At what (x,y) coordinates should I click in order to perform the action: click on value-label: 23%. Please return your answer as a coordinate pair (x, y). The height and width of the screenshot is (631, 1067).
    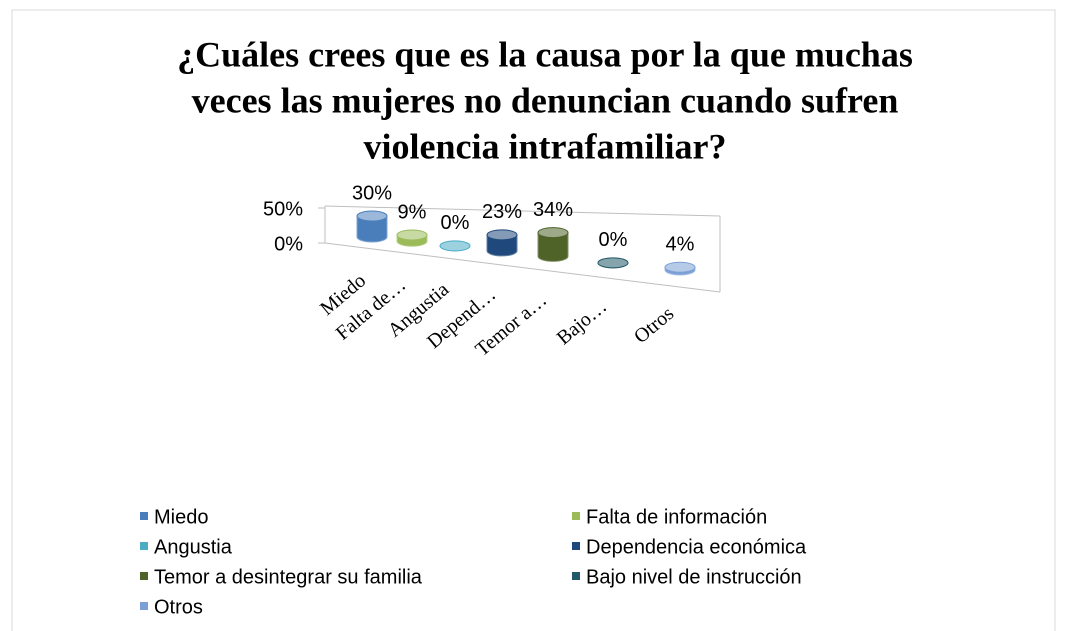
    Looking at the image, I should click on (502, 212).